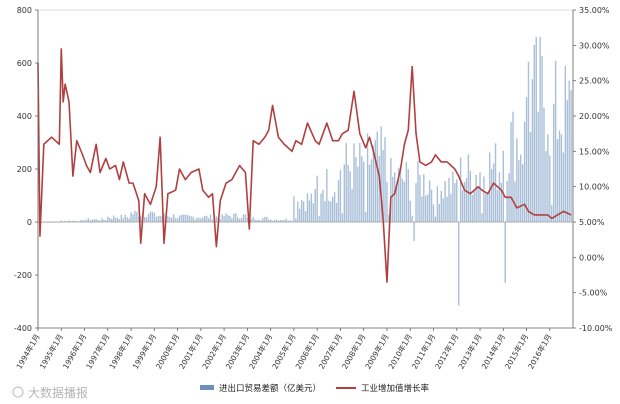 Image resolution: width=620 pixels, height=404 pixels. Describe the element at coordinates (270, 388) in the screenshot. I see `legend-label-bar: 进出口贸易差额（亿美元）` at that location.